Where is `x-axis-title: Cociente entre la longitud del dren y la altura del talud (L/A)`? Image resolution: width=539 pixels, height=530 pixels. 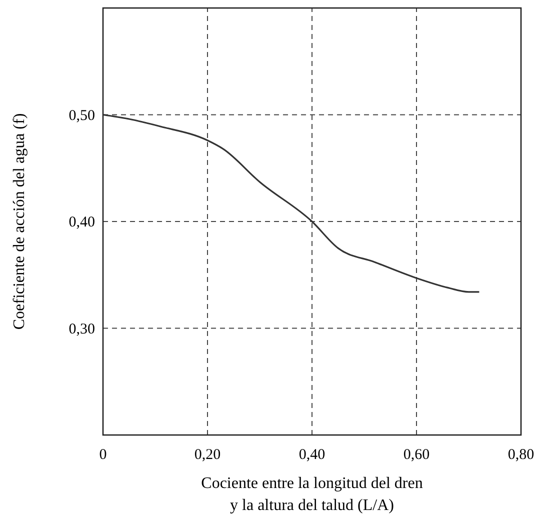
x-axis-title: Cociente entre la longitud del dren y la altura del talud (L/A) is located at coordinates (312, 494).